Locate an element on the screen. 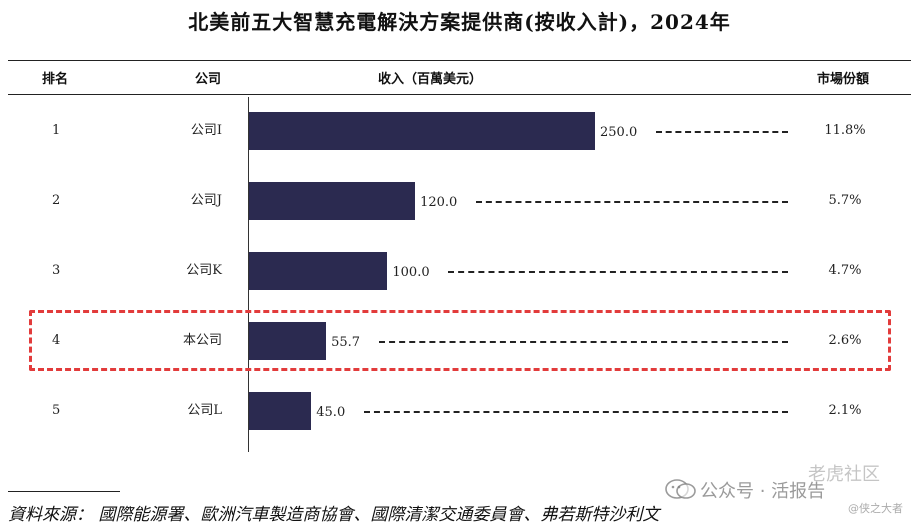 This screenshot has height=527, width=919. row-rank: 2 is located at coordinates (56, 200).